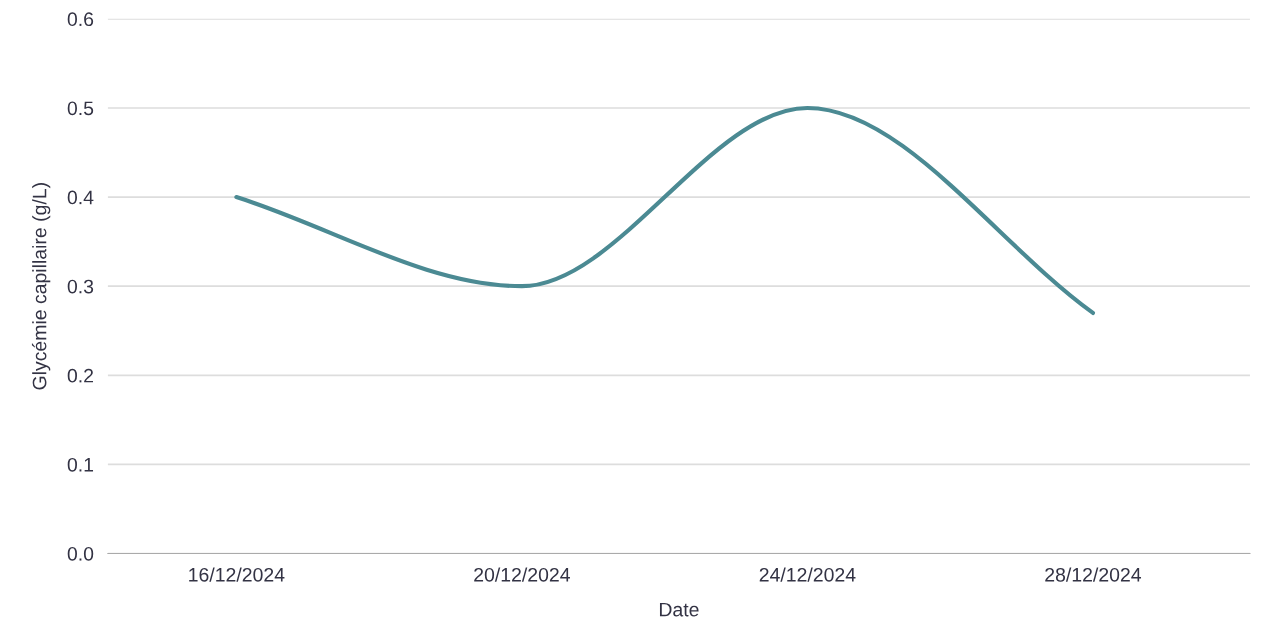  I want to click on x-tick-label: 16/12/2024, so click(237, 574).